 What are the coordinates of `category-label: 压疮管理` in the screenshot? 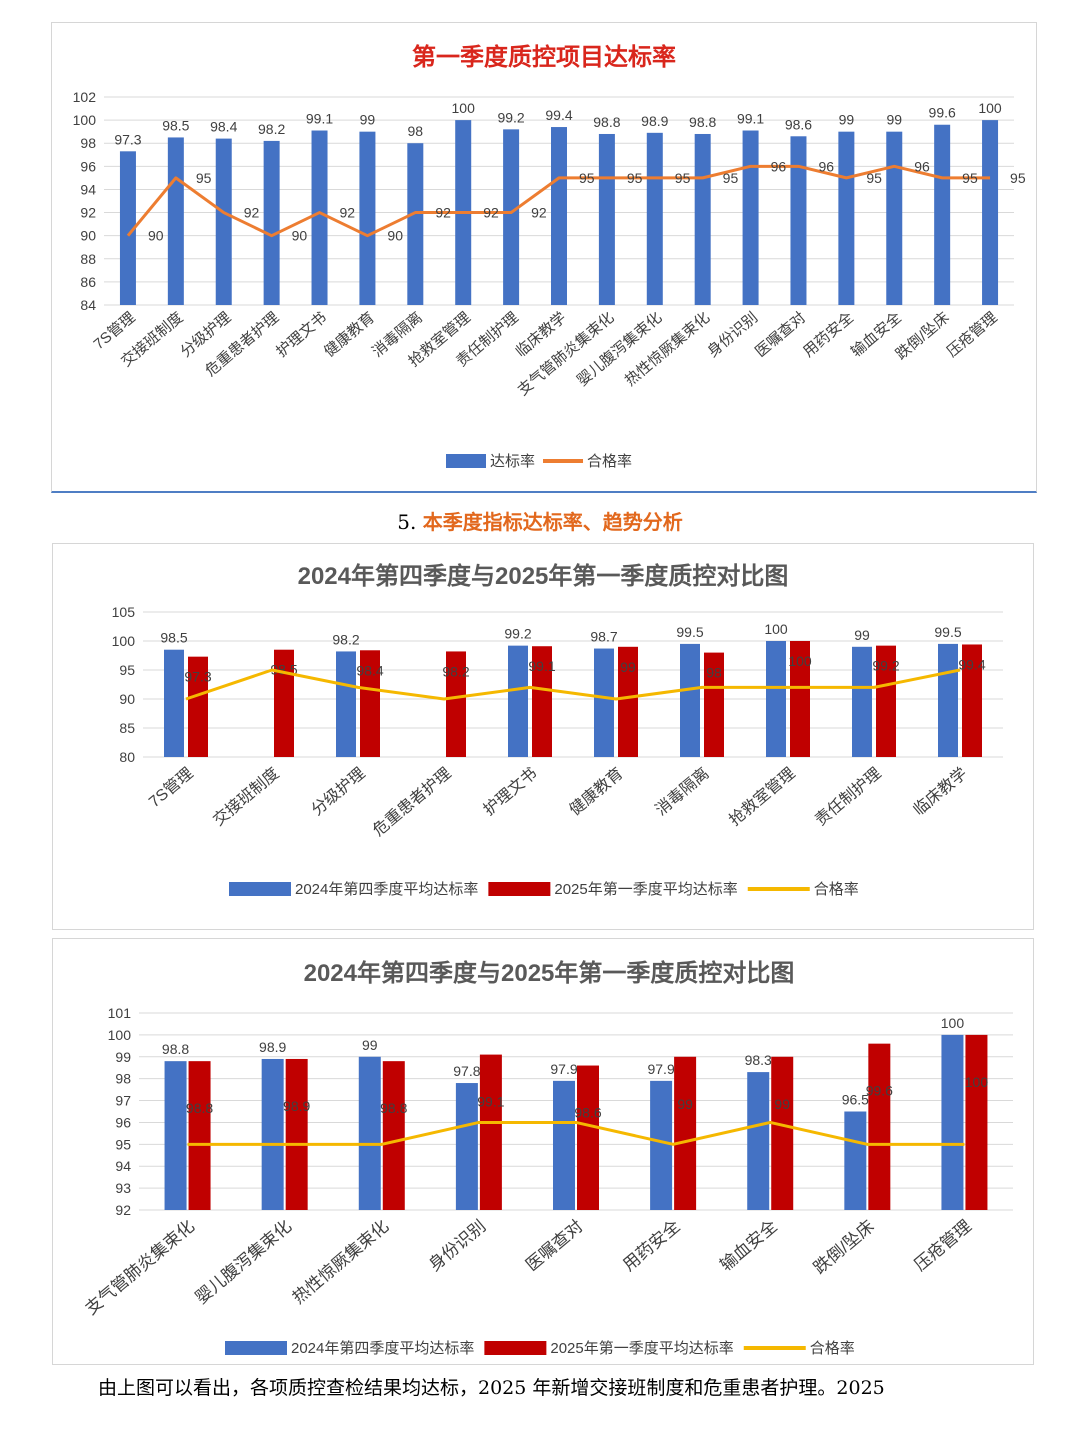 It's located at (972, 335).